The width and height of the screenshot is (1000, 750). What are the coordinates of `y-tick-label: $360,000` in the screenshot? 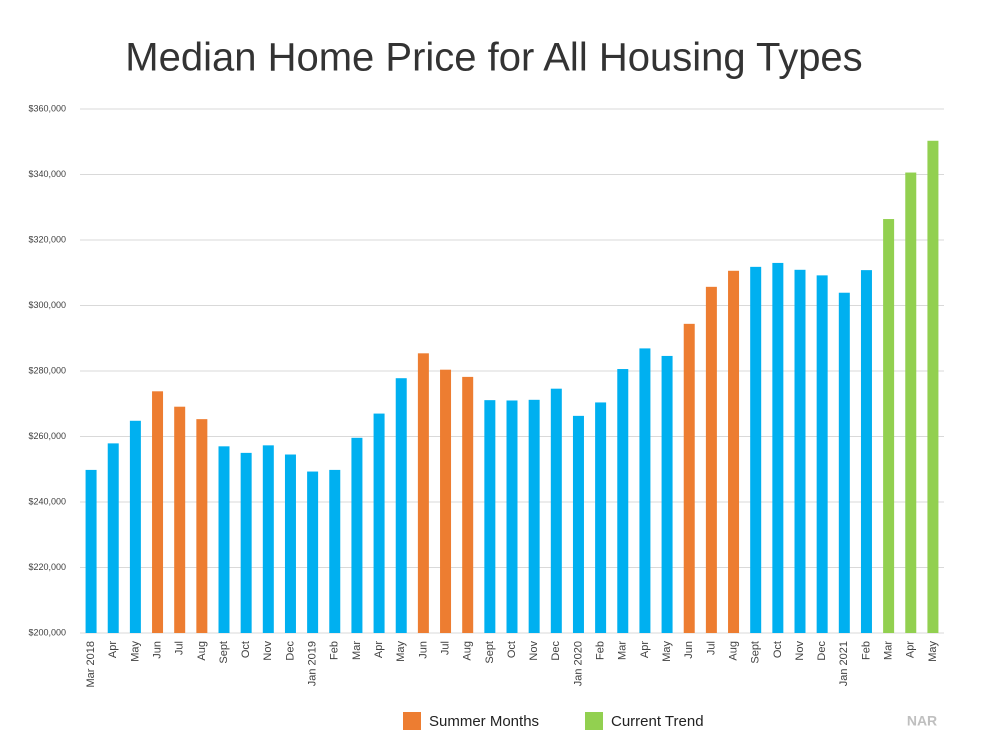 It's located at (47, 108).